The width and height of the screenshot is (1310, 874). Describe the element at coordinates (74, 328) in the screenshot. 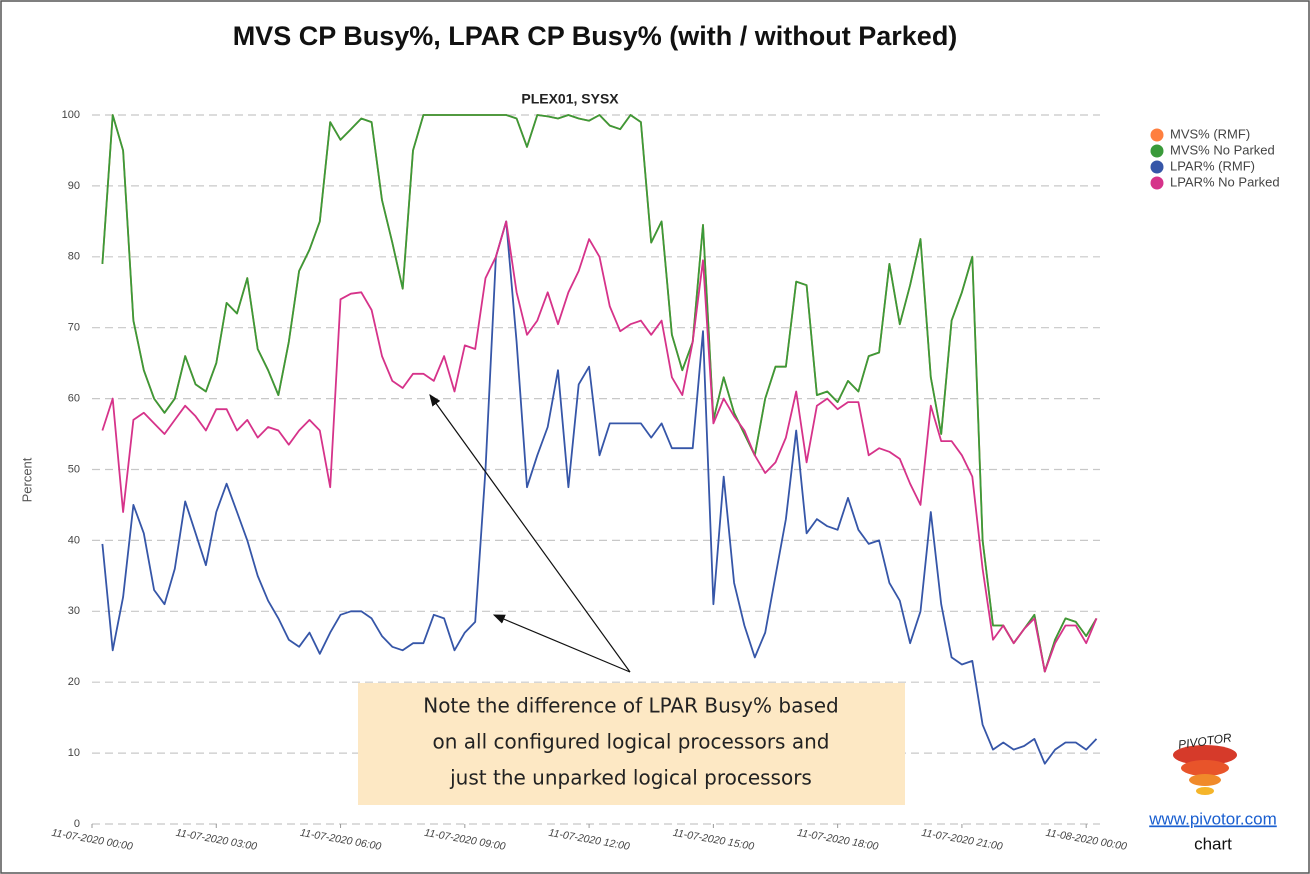

I see `y-tick-label: 70` at that location.